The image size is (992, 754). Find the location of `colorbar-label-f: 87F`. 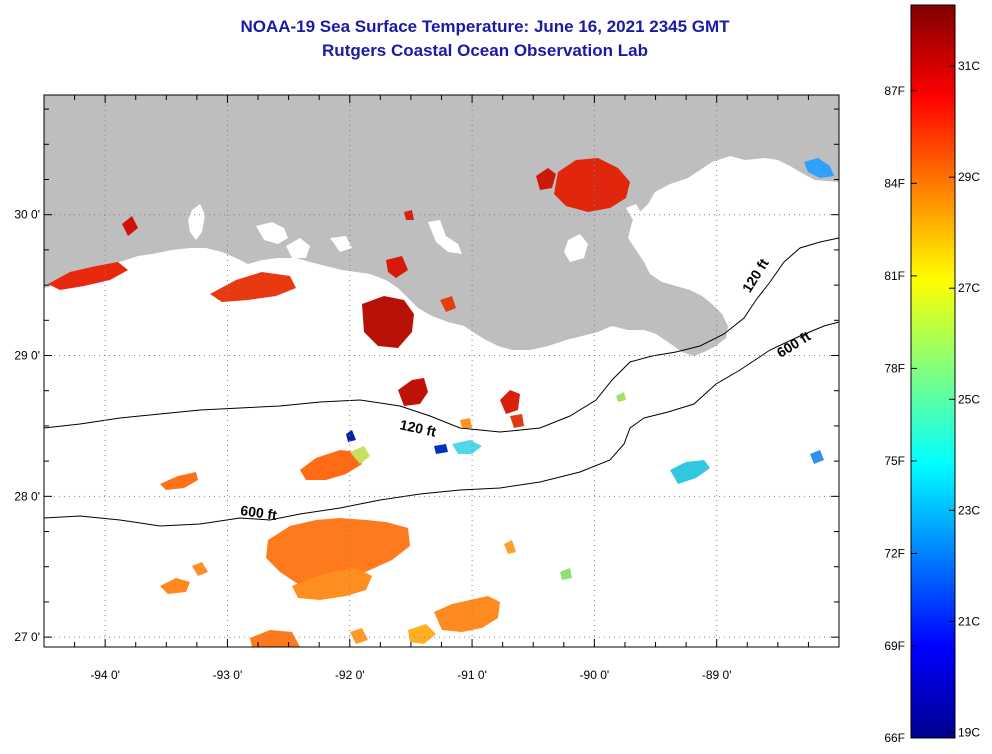

colorbar-label-f: 87F is located at coordinates (894, 91).